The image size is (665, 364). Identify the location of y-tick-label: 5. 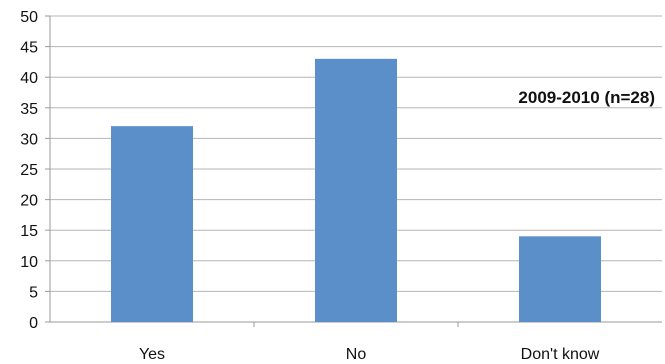
(33, 292).